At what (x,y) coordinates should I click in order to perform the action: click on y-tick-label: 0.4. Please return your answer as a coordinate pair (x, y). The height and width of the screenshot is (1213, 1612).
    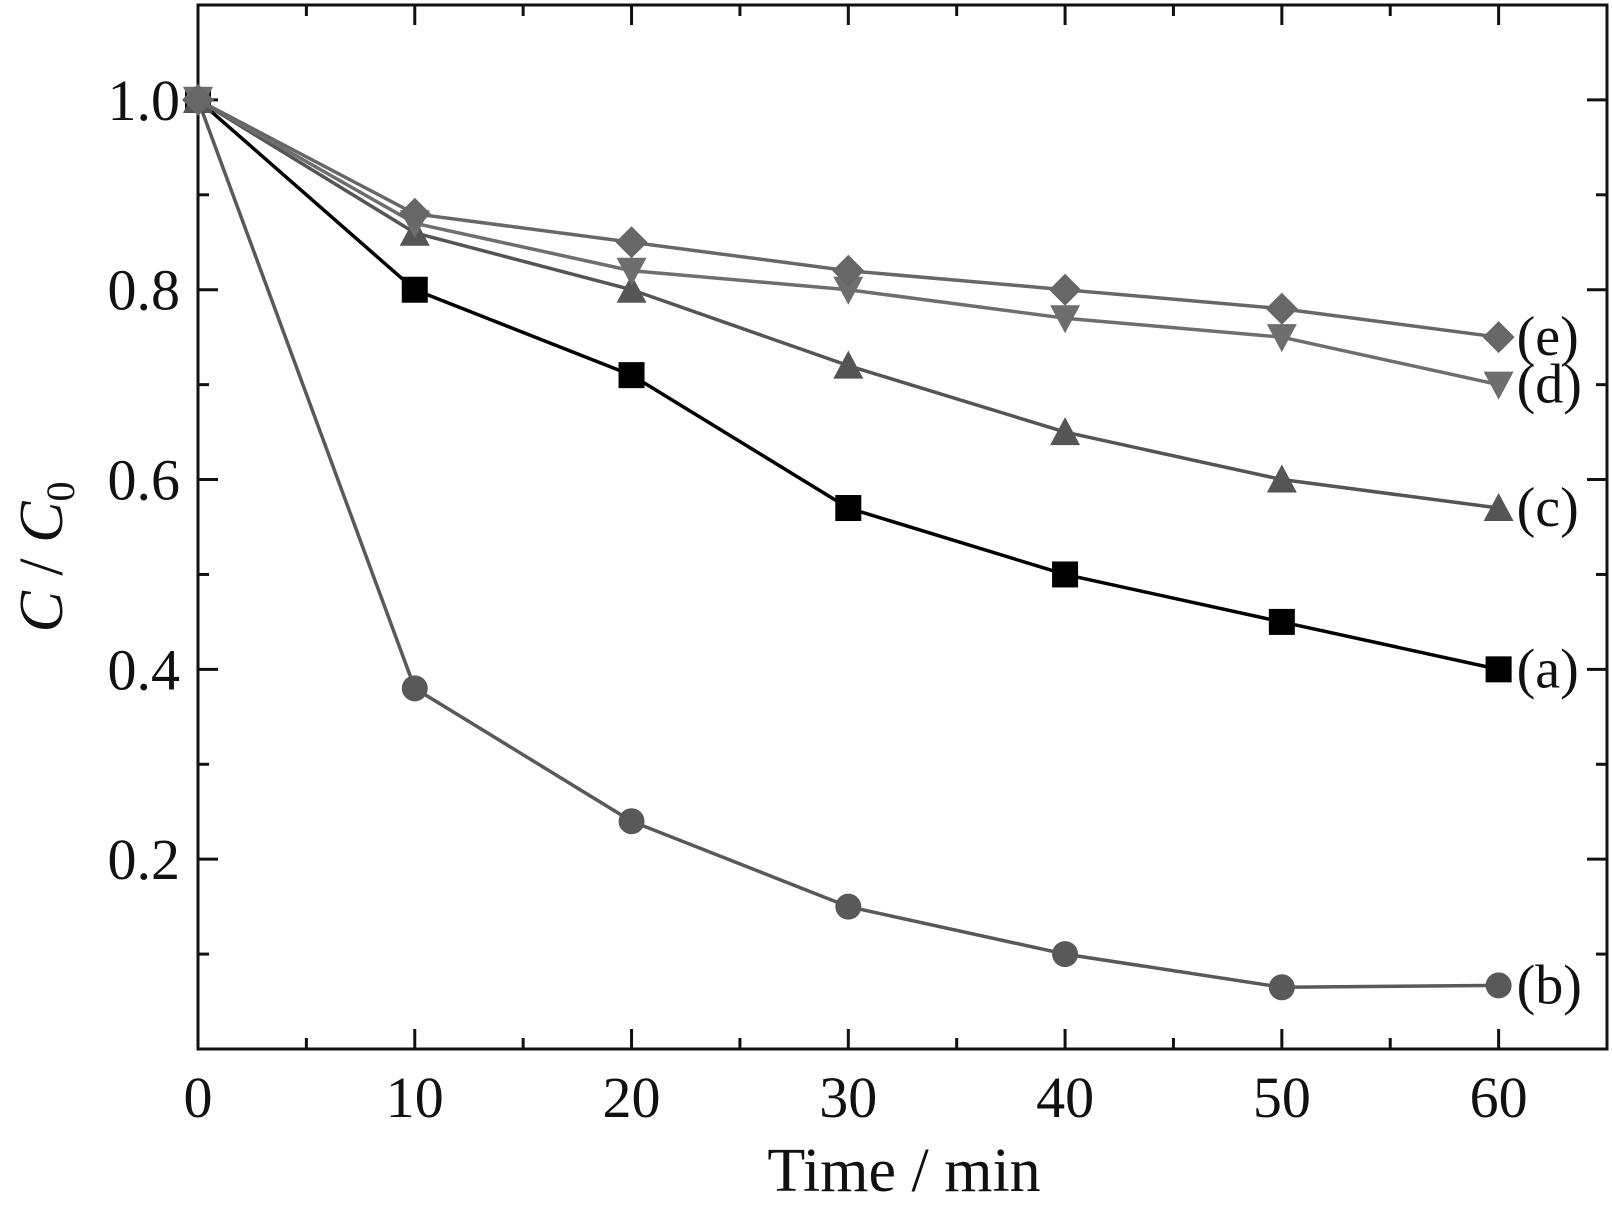
    Looking at the image, I should click on (144, 669).